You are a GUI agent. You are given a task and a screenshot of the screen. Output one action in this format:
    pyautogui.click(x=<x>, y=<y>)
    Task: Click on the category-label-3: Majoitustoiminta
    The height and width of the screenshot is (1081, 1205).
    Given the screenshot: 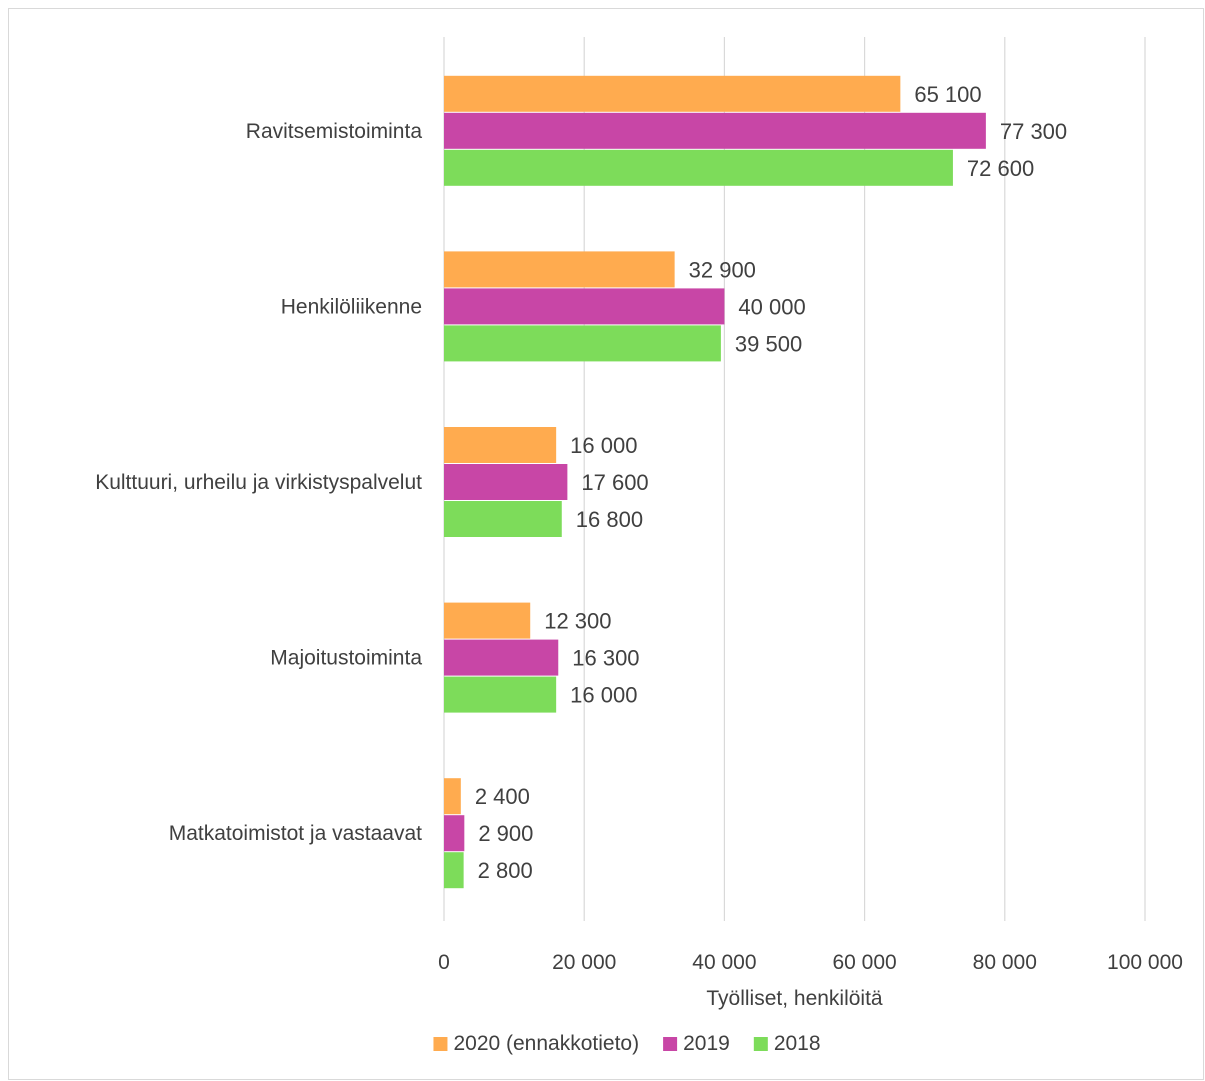 What is the action you would take?
    pyautogui.click(x=346, y=658)
    